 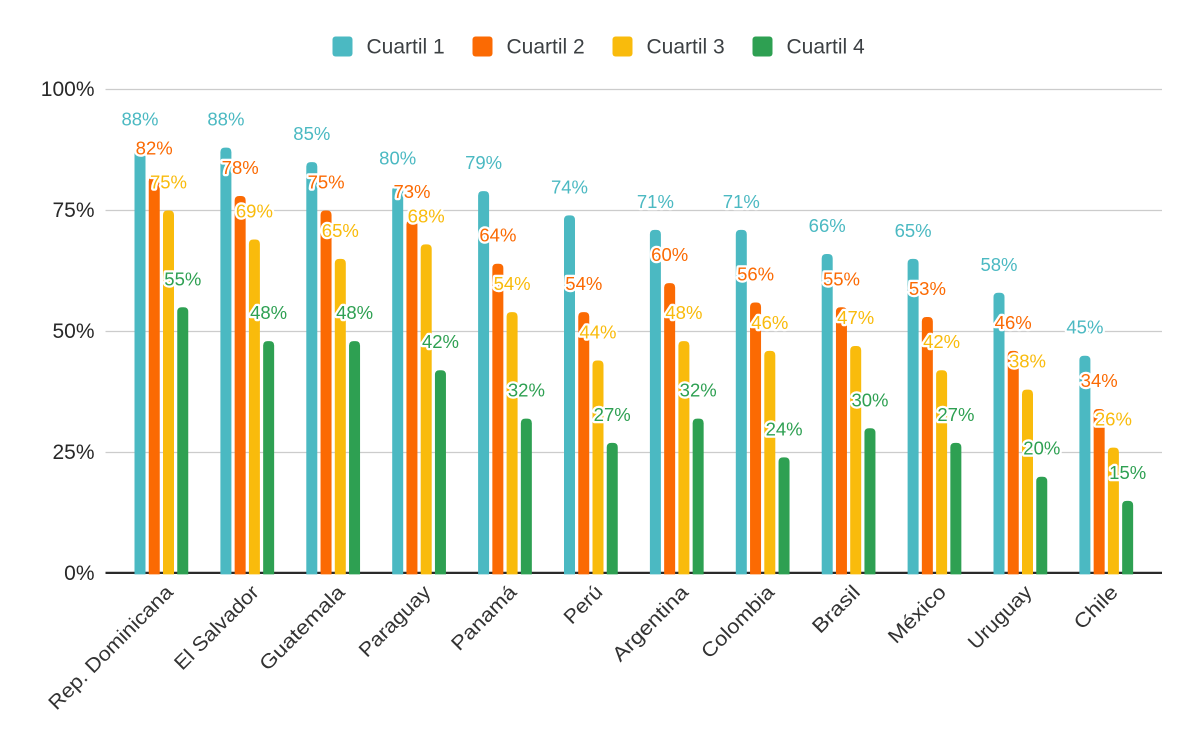 I want to click on svg-text: 80%, so click(x=397, y=157).